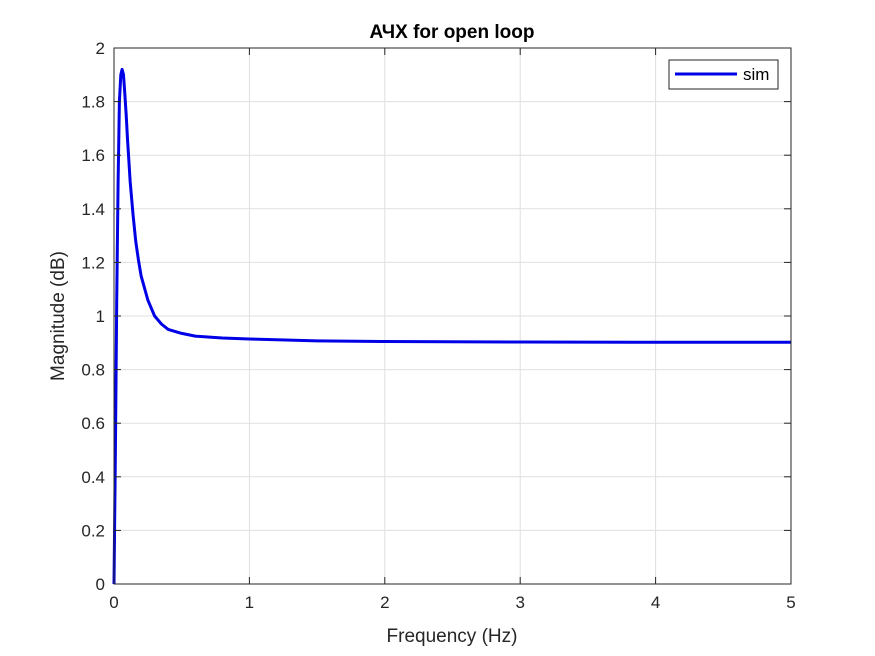  What do you see at coordinates (723, 74) in the screenshot?
I see `legend: sim` at bounding box center [723, 74].